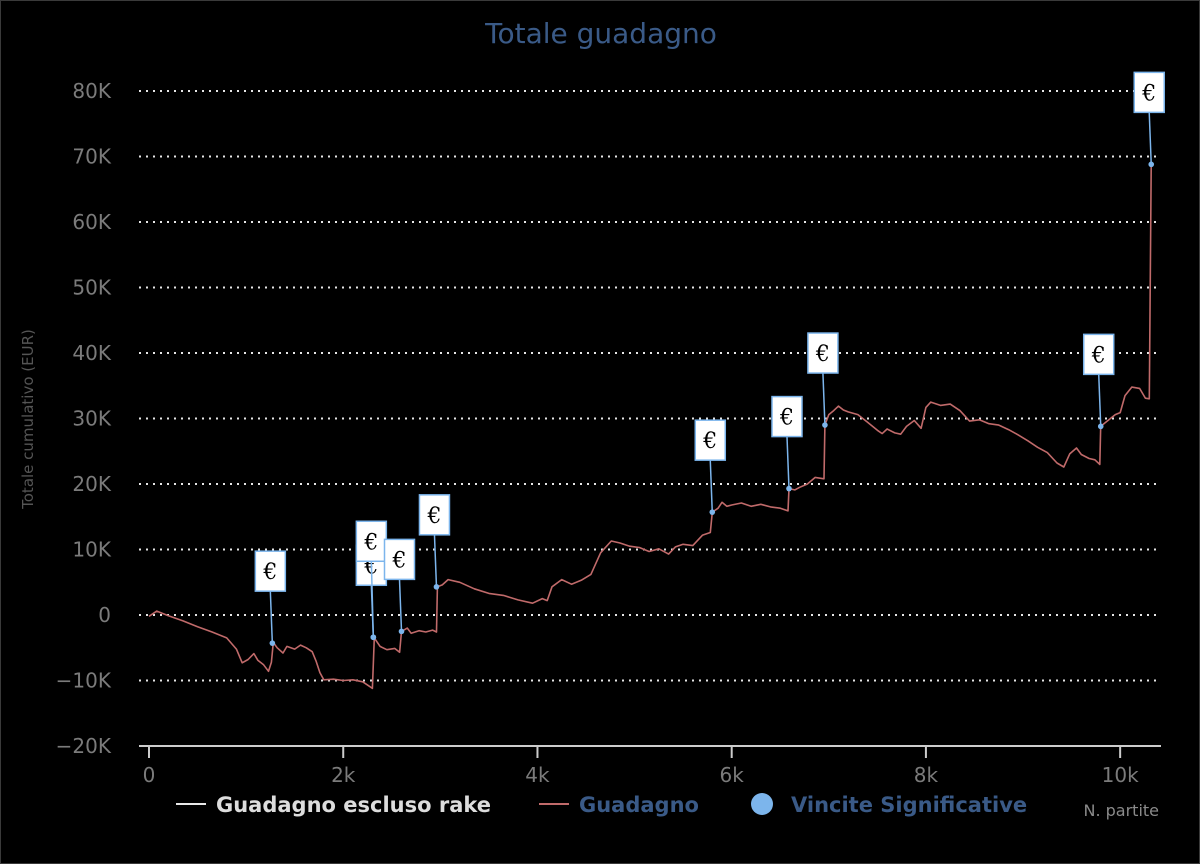  I want to click on y-tick-label: 0, so click(104, 615).